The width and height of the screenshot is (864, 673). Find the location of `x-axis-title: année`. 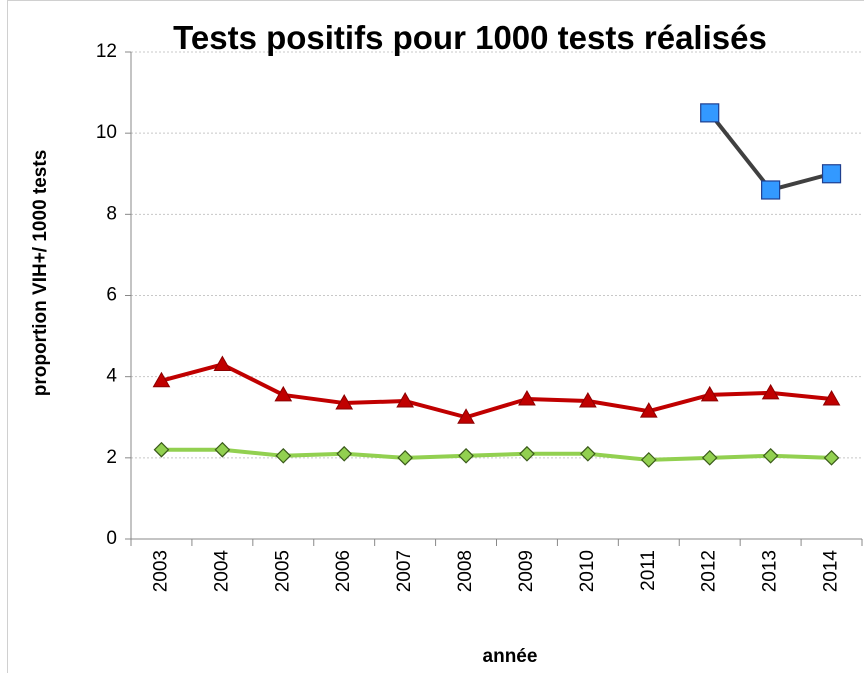

x-axis-title: année is located at coordinates (510, 656).